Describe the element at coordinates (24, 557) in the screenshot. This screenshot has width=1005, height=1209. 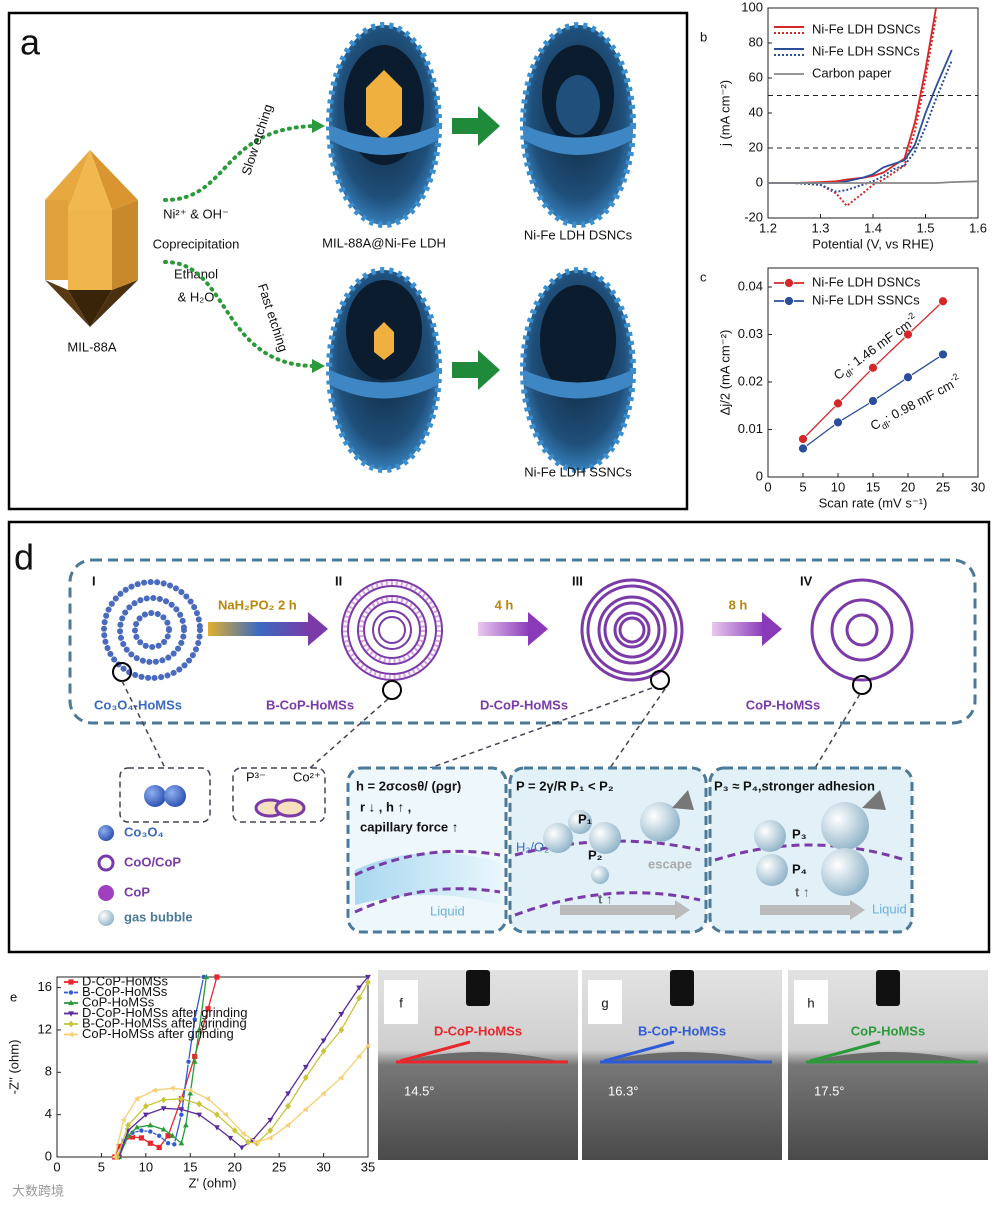
I see `panel-letter: d` at that location.